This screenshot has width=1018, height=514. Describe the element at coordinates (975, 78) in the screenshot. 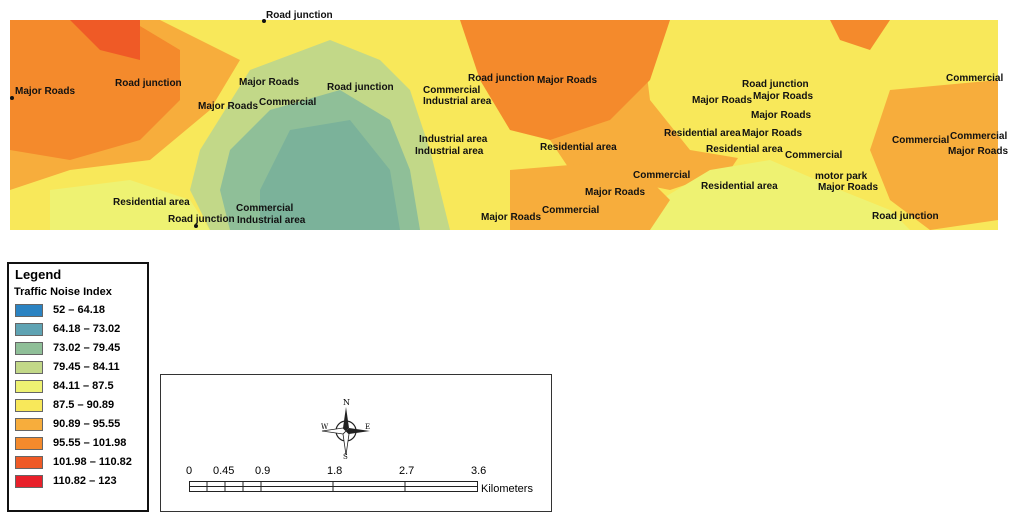

I see `map-label-commercial-ne: Commercial` at that location.